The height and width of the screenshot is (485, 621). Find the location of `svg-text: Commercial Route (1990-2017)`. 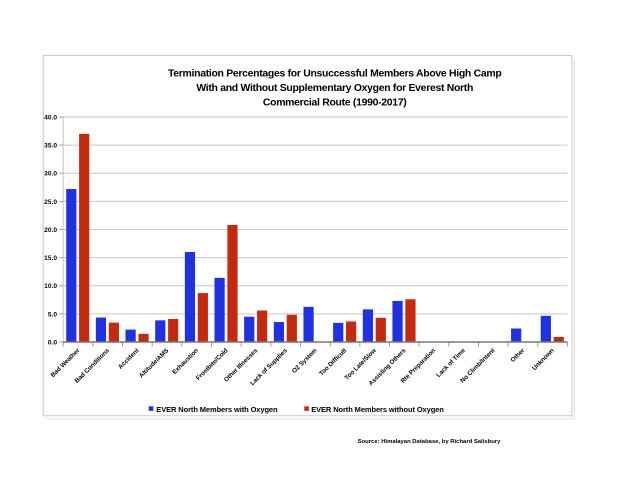

svg-text: Commercial Route (1990-2017) is located at coordinates (335, 103).